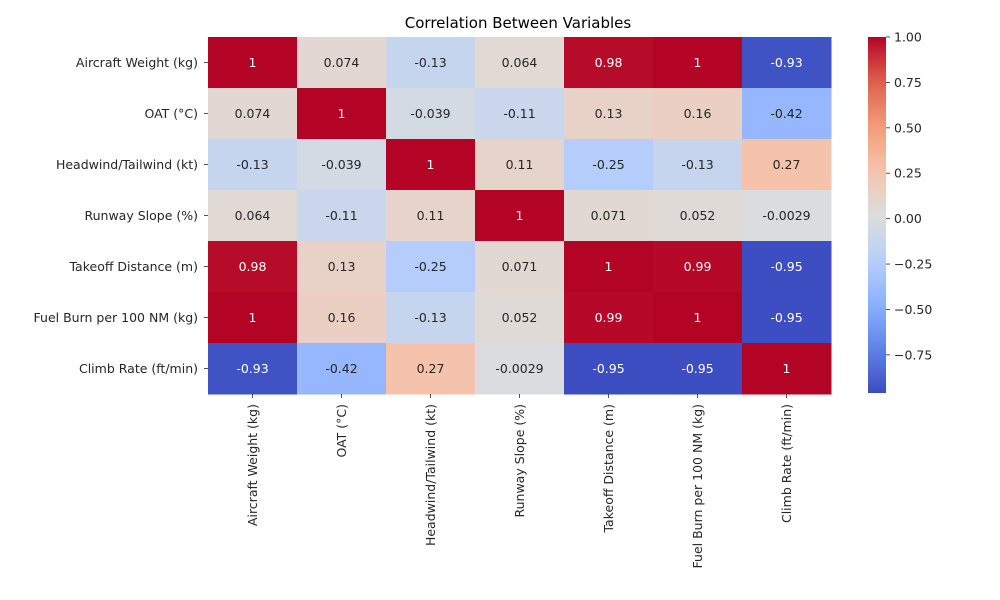 This screenshot has height=600, width=1000. Describe the element at coordinates (877, 215) in the screenshot. I see `colorbar-gradient` at that location.